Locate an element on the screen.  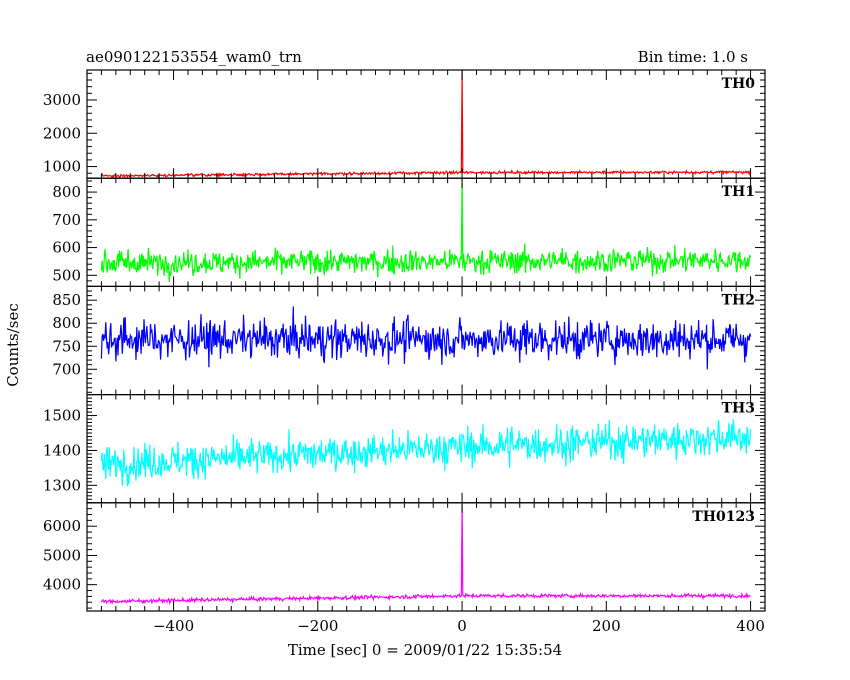
y-tick-label-th0: 1000 is located at coordinates (62, 167).